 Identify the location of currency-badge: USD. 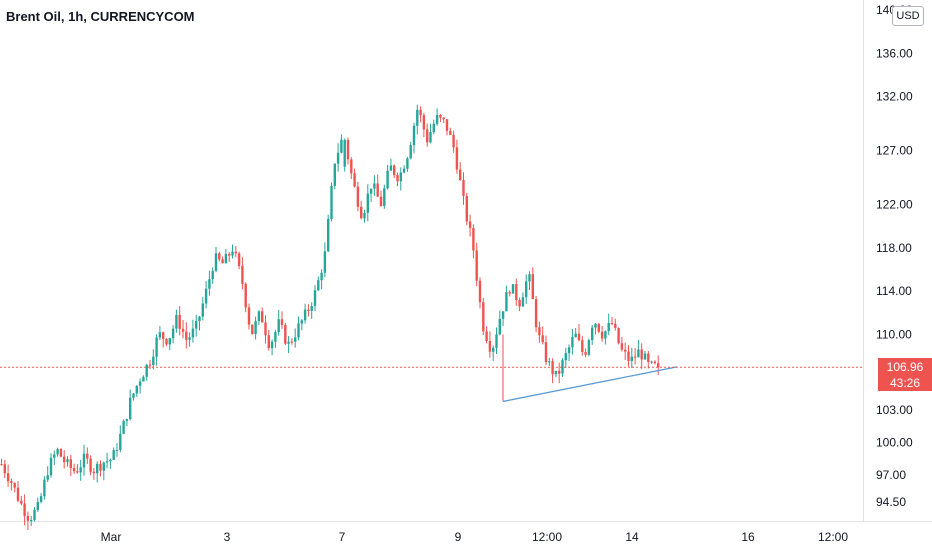
(908, 16).